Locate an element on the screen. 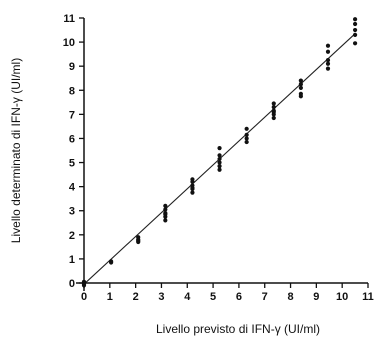 The height and width of the screenshot is (341, 381). y-tick-label: 3 is located at coordinates (72, 212).